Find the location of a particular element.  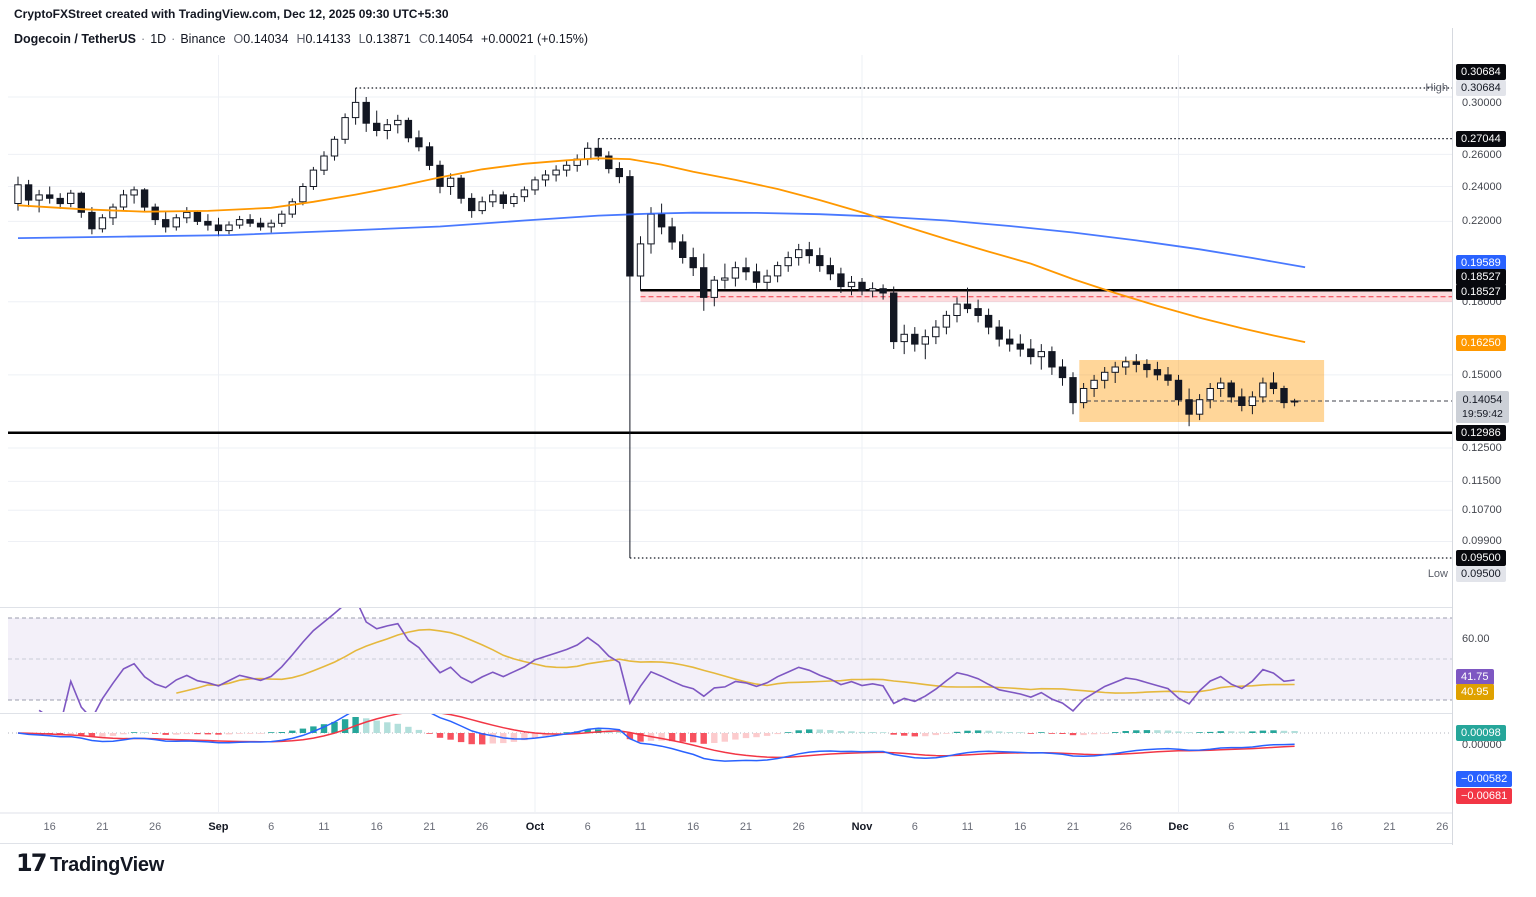

price-tick: 0.26000 is located at coordinates (1482, 155).